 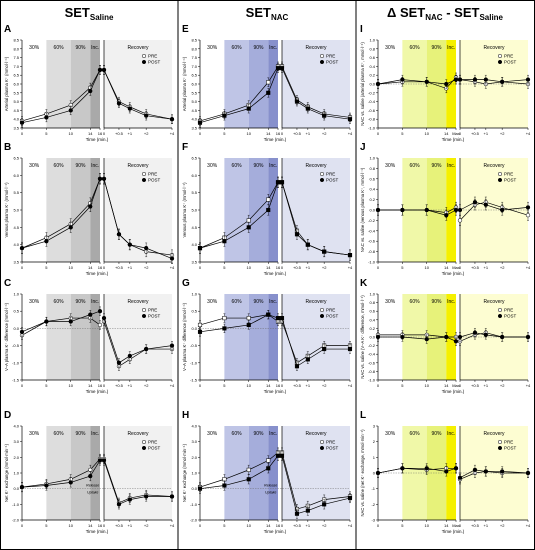 I want to click on phase-label: Inc., so click(x=273, y=302).